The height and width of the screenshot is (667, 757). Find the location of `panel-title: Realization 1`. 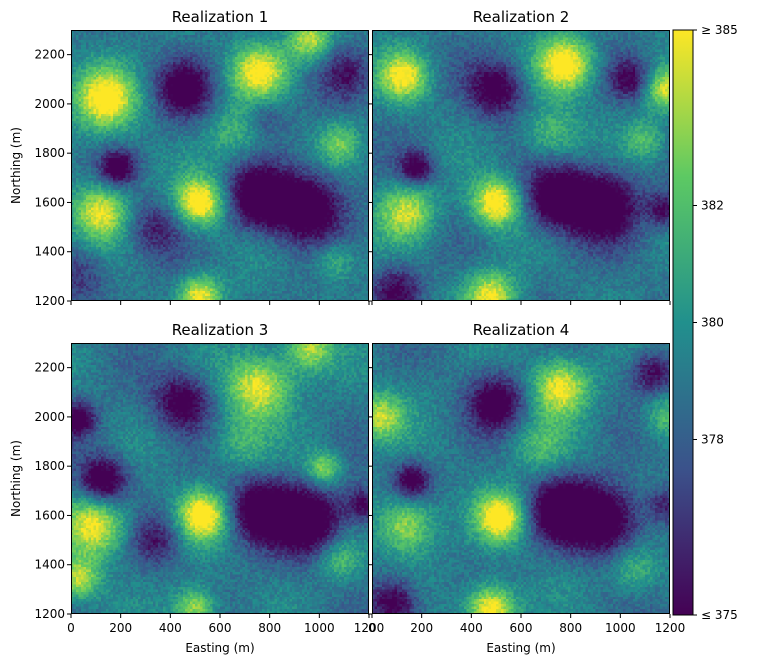

panel-title: Realization 1 is located at coordinates (220, 17).